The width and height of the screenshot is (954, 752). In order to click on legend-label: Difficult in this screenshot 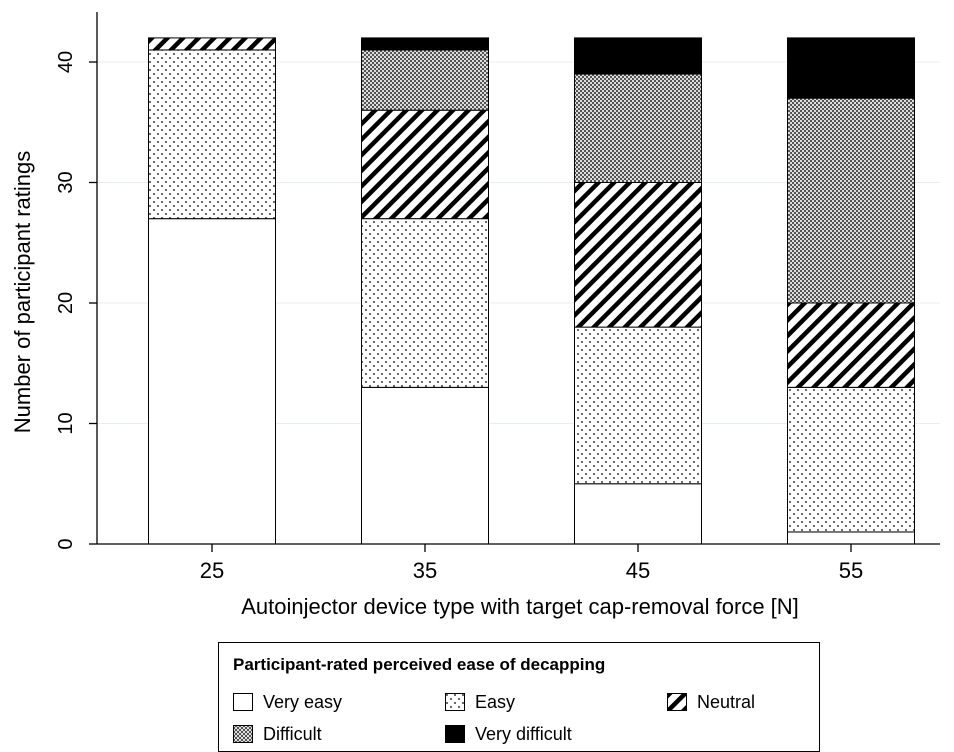, I will do `click(292, 733)`.